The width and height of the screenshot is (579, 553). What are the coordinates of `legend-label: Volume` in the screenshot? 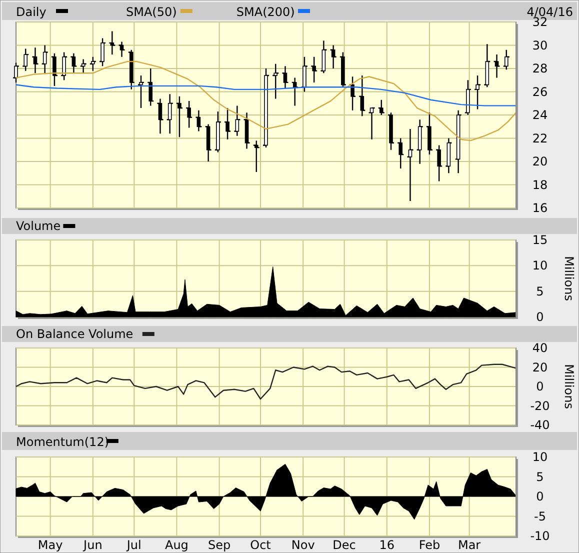 It's located at (38, 226).